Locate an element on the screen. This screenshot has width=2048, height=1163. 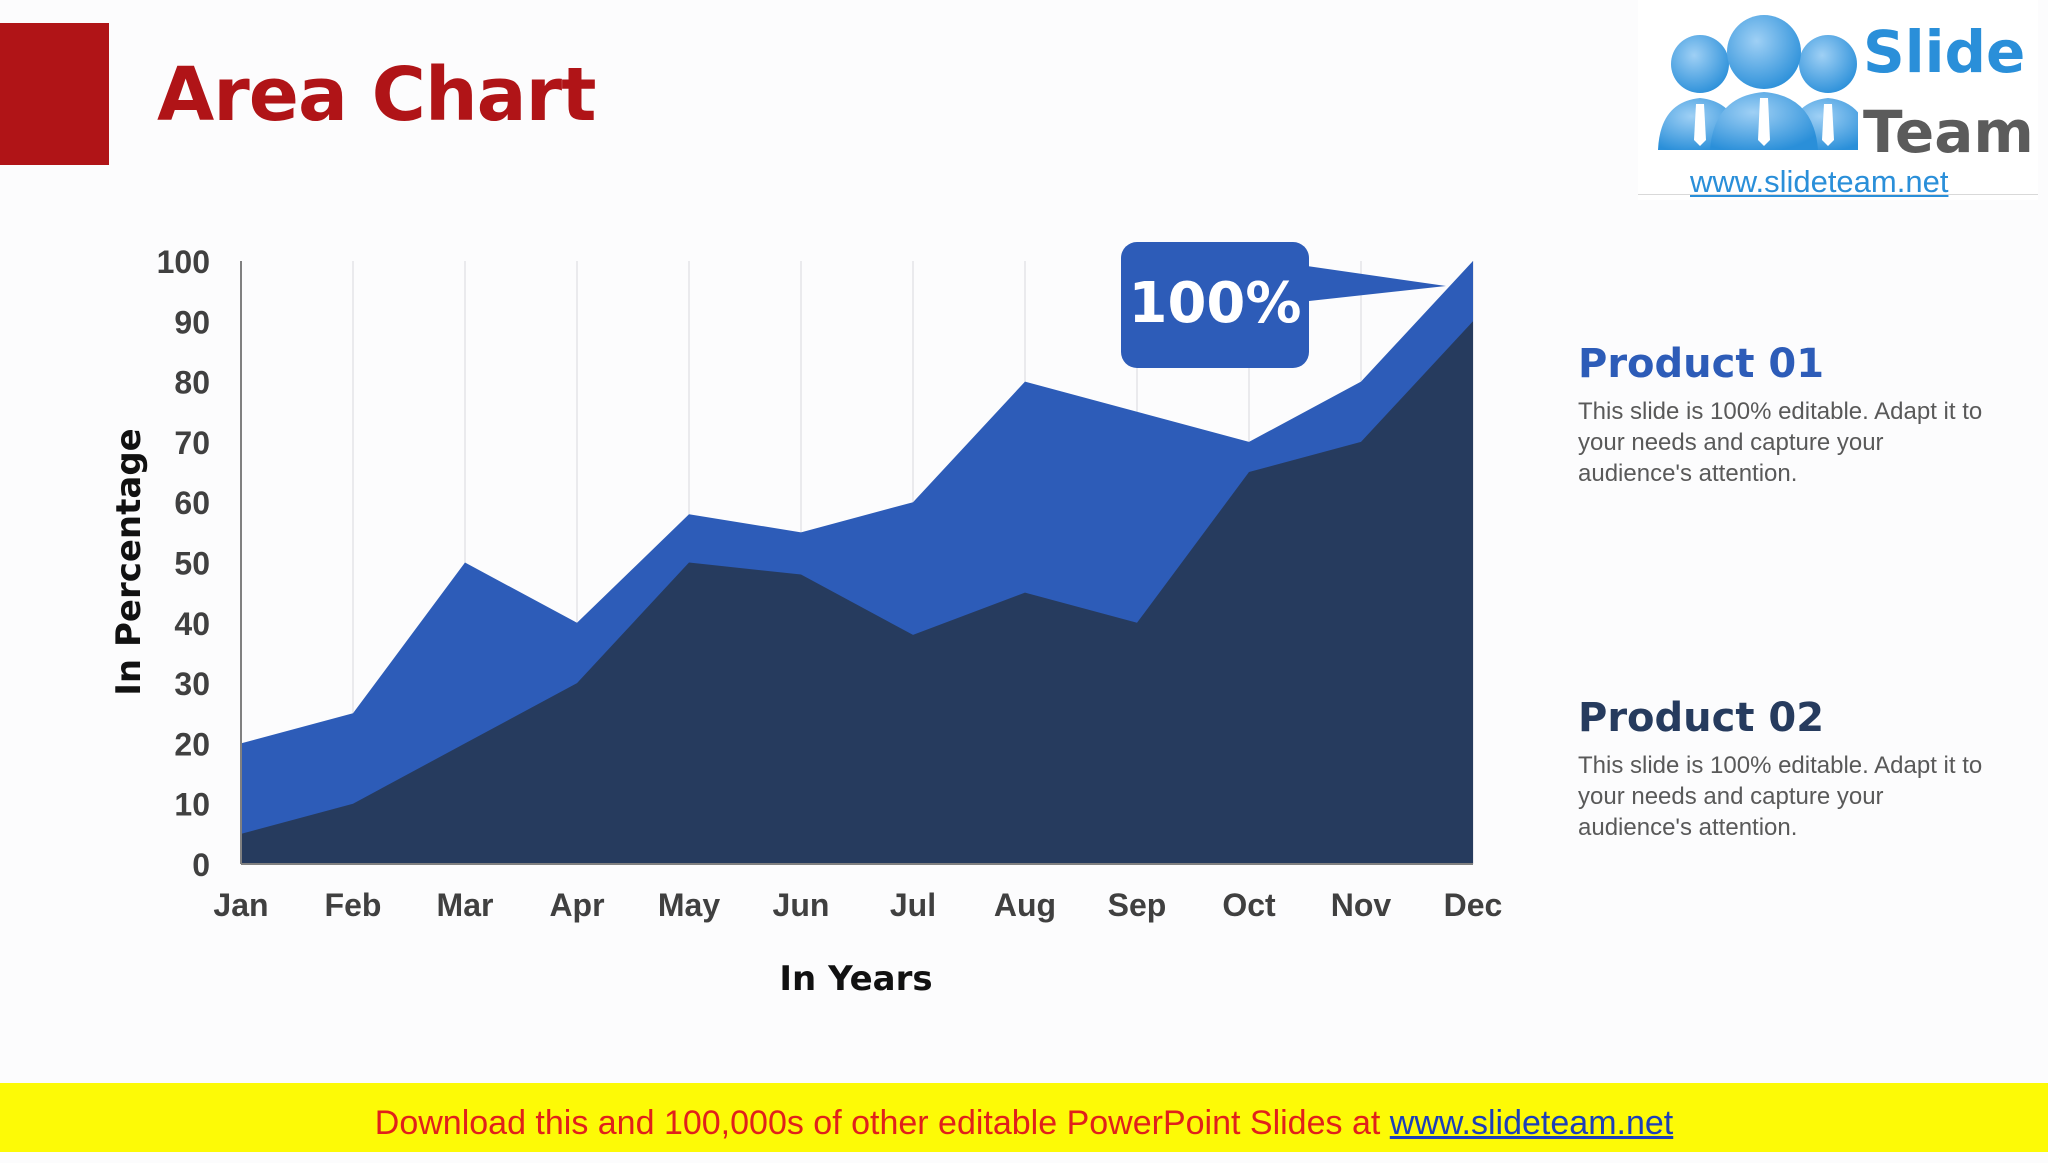
x-tick-label: Feb is located at coordinates (353, 905).